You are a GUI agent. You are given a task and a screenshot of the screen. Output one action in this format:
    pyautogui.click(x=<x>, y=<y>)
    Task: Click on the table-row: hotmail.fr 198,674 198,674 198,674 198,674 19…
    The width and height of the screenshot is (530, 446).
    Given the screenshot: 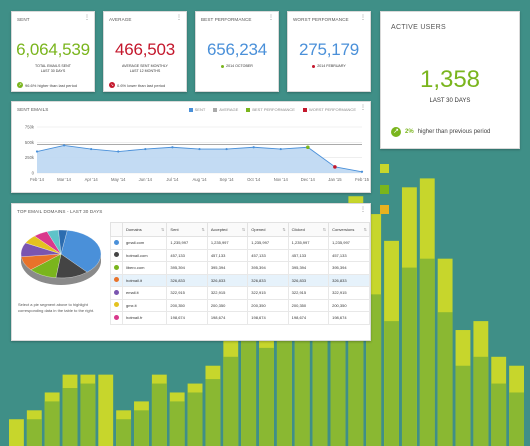 What is the action you would take?
    pyautogui.click(x=240, y=318)
    